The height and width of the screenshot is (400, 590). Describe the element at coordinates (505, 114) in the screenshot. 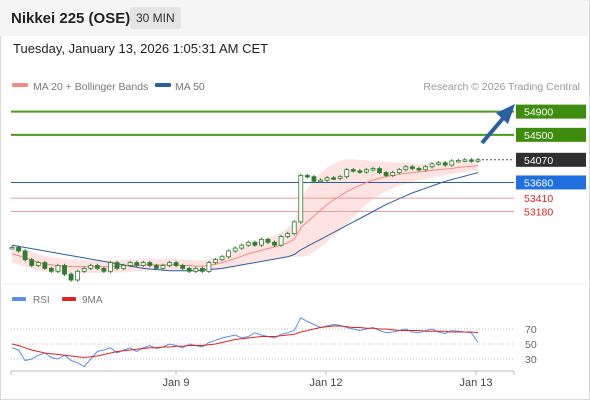

I see `forecast-arrow-head` at that location.